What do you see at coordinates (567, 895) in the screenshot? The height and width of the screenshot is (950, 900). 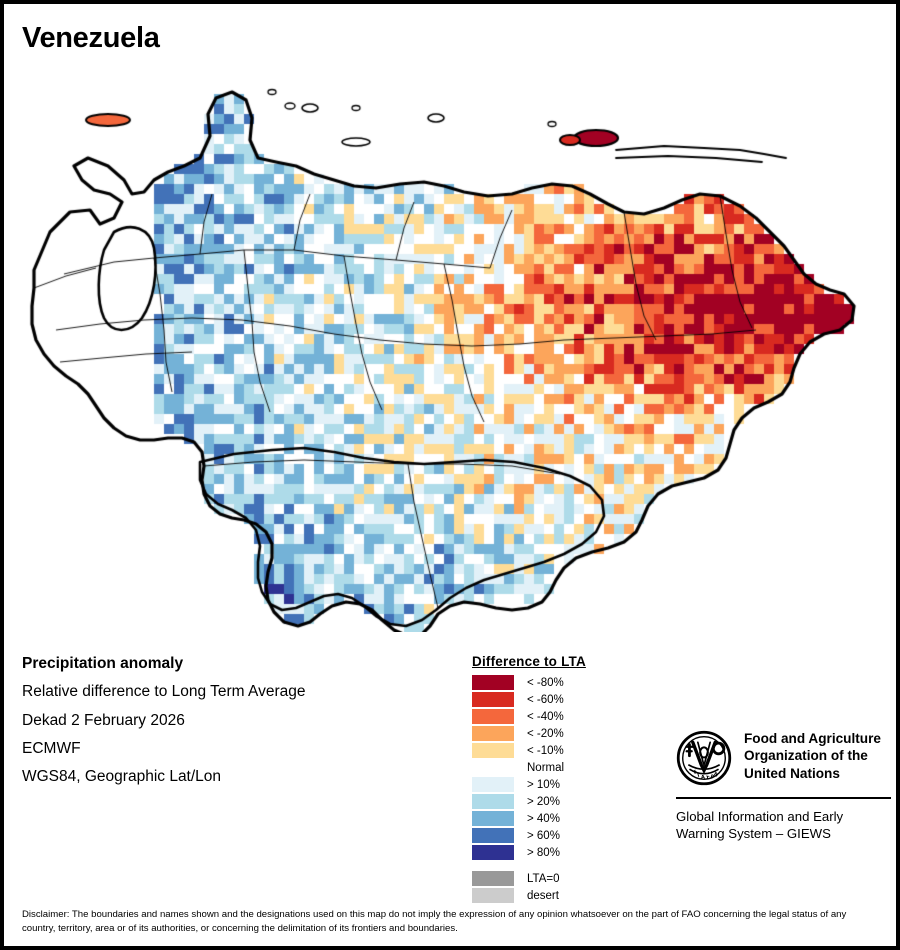 I see `legend-extra-row: desert` at bounding box center [567, 895].